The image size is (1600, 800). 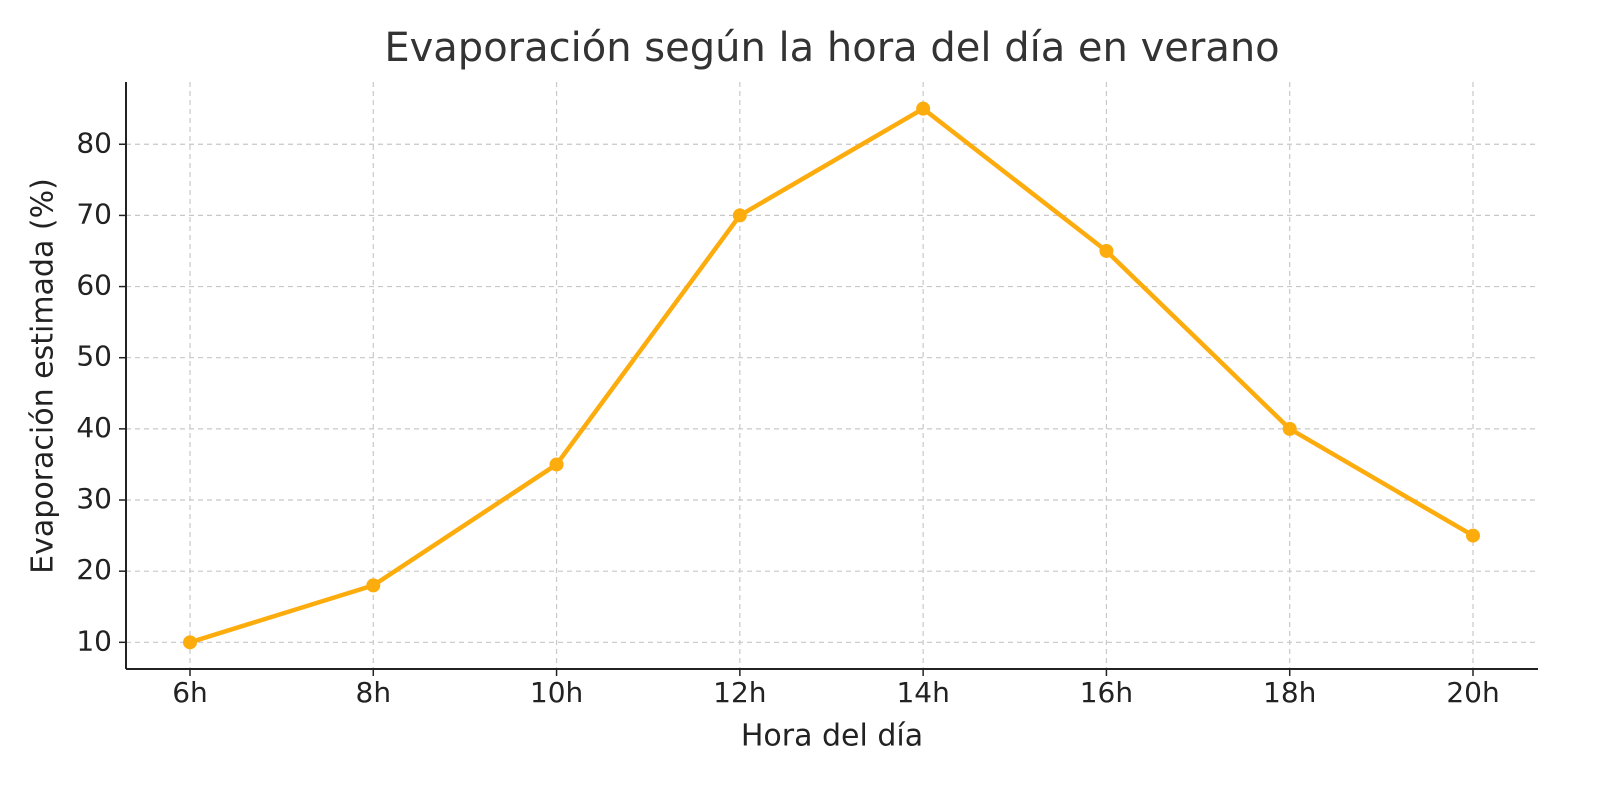 I want to click on x-tick-label: 18h, so click(x=1289, y=692).